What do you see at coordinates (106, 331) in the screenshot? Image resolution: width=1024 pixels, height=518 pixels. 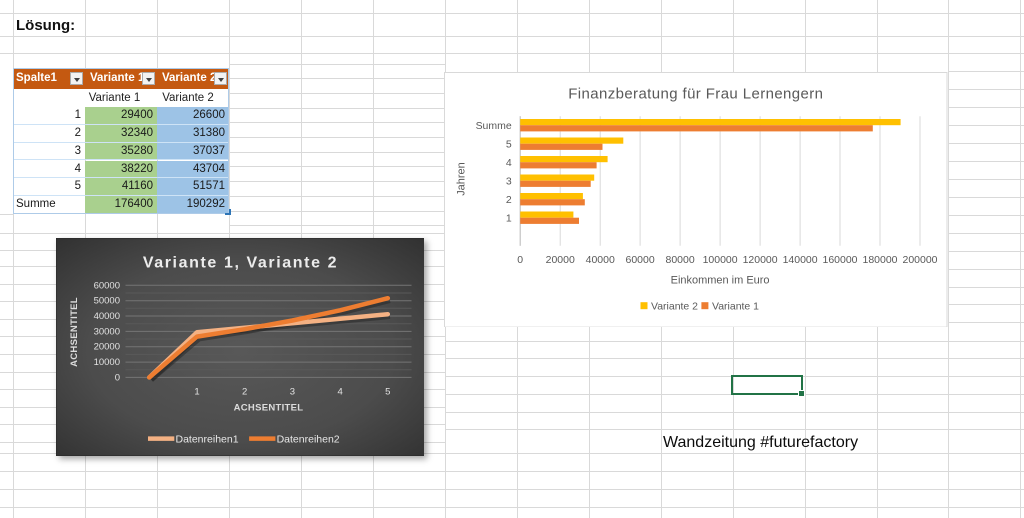 I see `svg-text: 30000` at bounding box center [106, 331].